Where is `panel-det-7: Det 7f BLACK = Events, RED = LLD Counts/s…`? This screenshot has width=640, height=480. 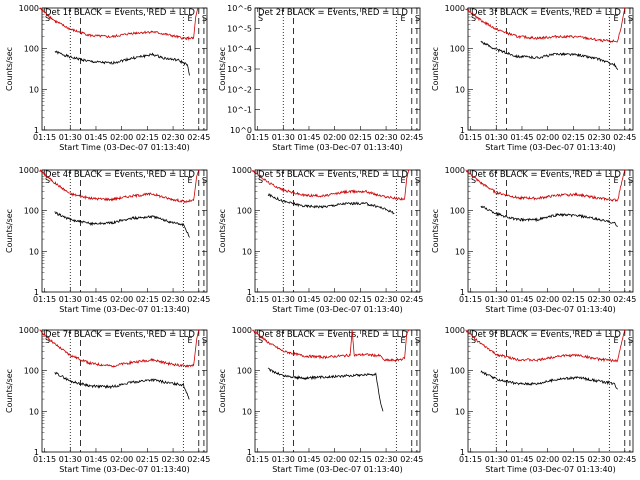
panel-det-7: Det 7f BLACK = Events, RED = LLD Counts/s… is located at coordinates (107, 400).